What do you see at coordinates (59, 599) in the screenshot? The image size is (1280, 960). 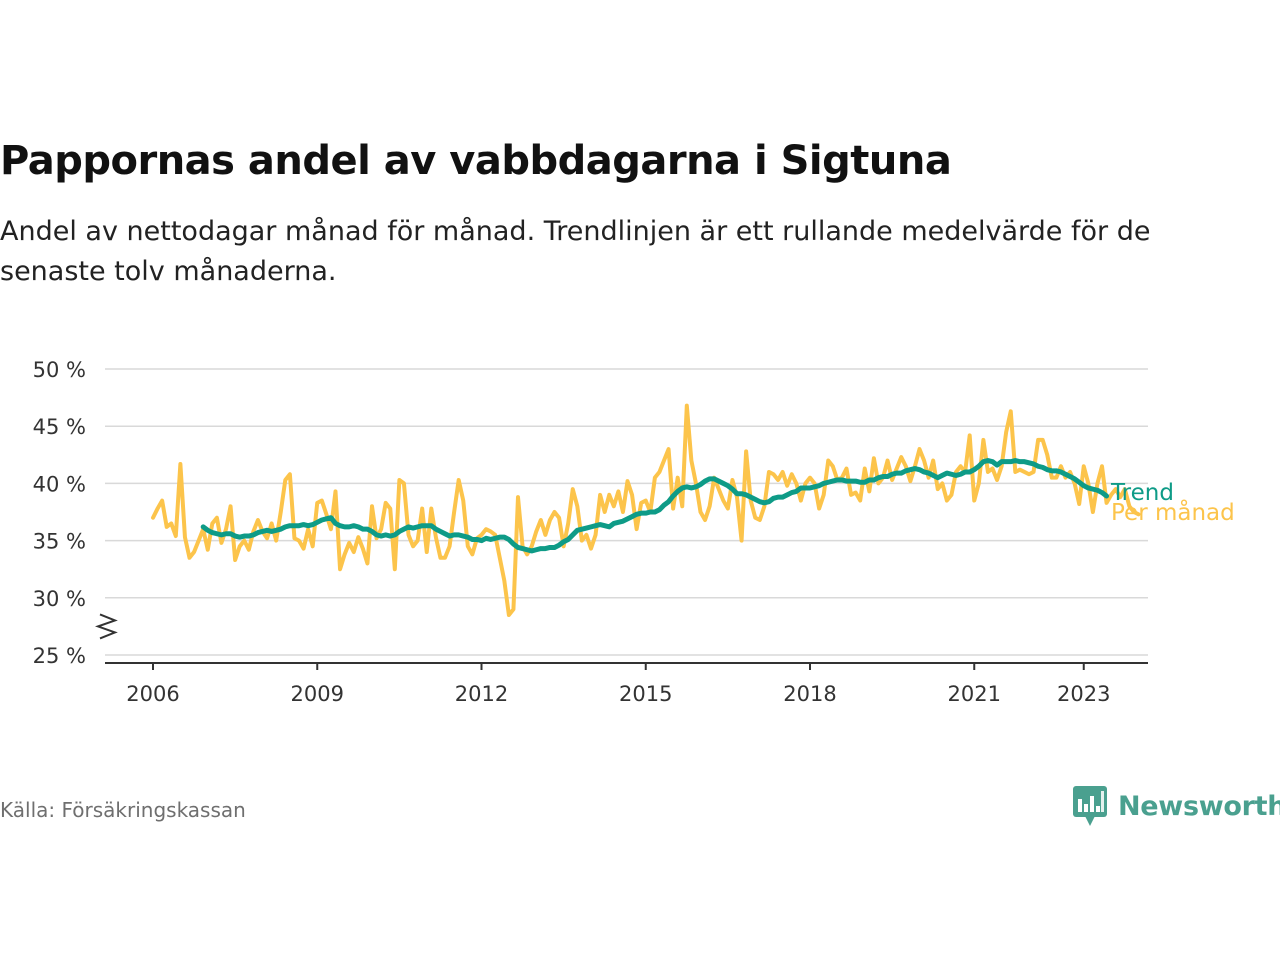 I see `y-tick-label: 30 %` at bounding box center [59, 599].